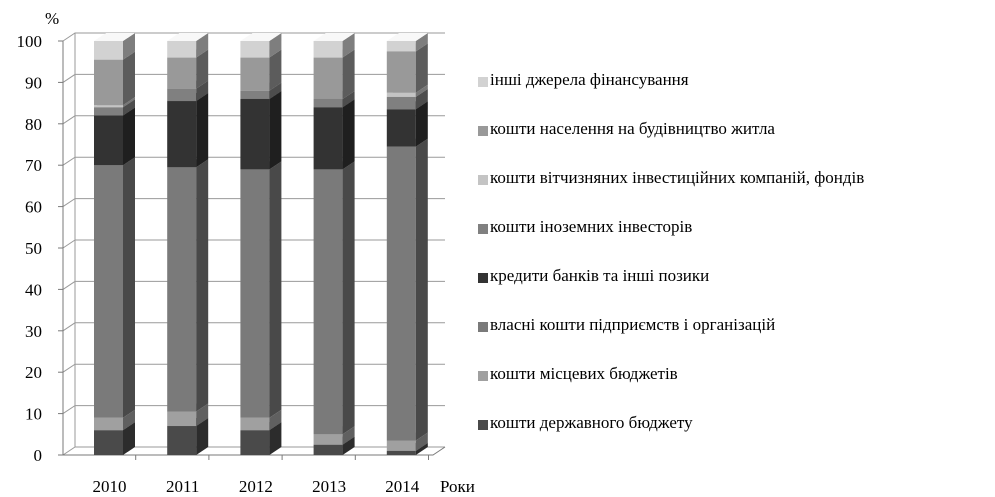 The width and height of the screenshot is (995, 497). I want to click on legend-label: кошти місцевих бюджетів, so click(584, 373).